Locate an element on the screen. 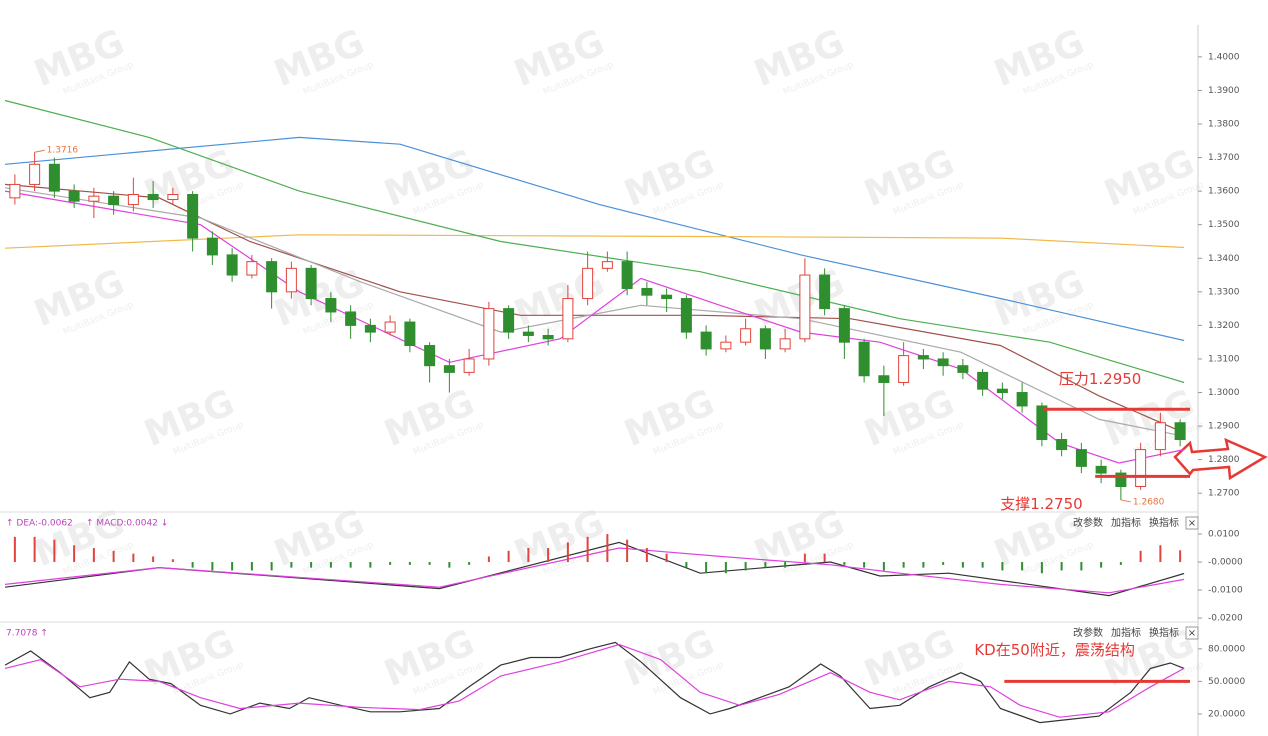 The width and height of the screenshot is (1268, 736). panel-header: ↑ DEA:-0.0062 is located at coordinates (39, 524).